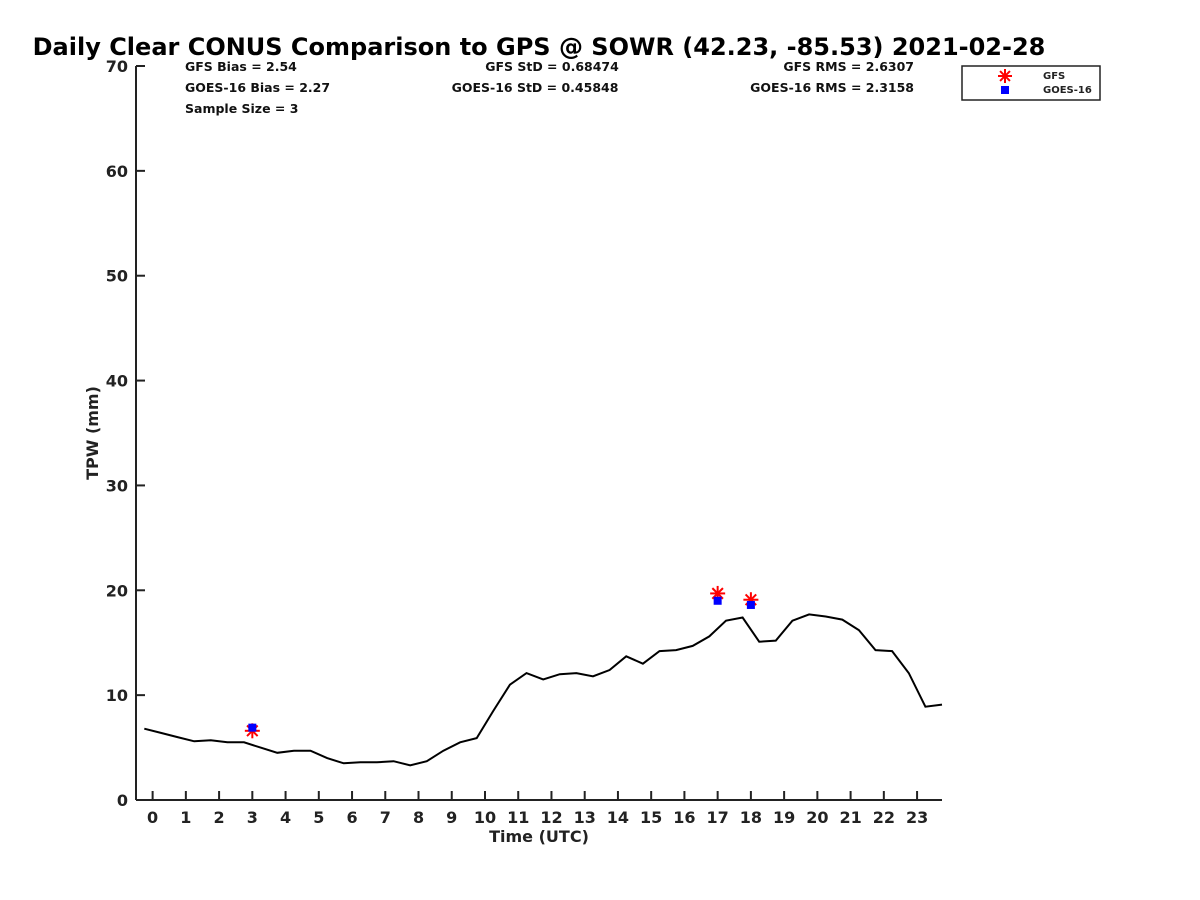  I want to click on x-tick-label: 17, so click(718, 817).